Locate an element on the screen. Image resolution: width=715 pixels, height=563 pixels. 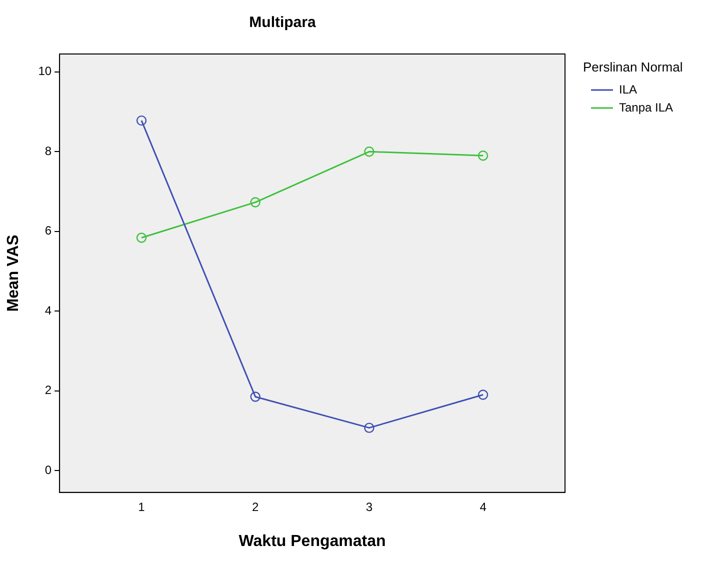
y-tick-label: 6 is located at coordinates (48, 231).